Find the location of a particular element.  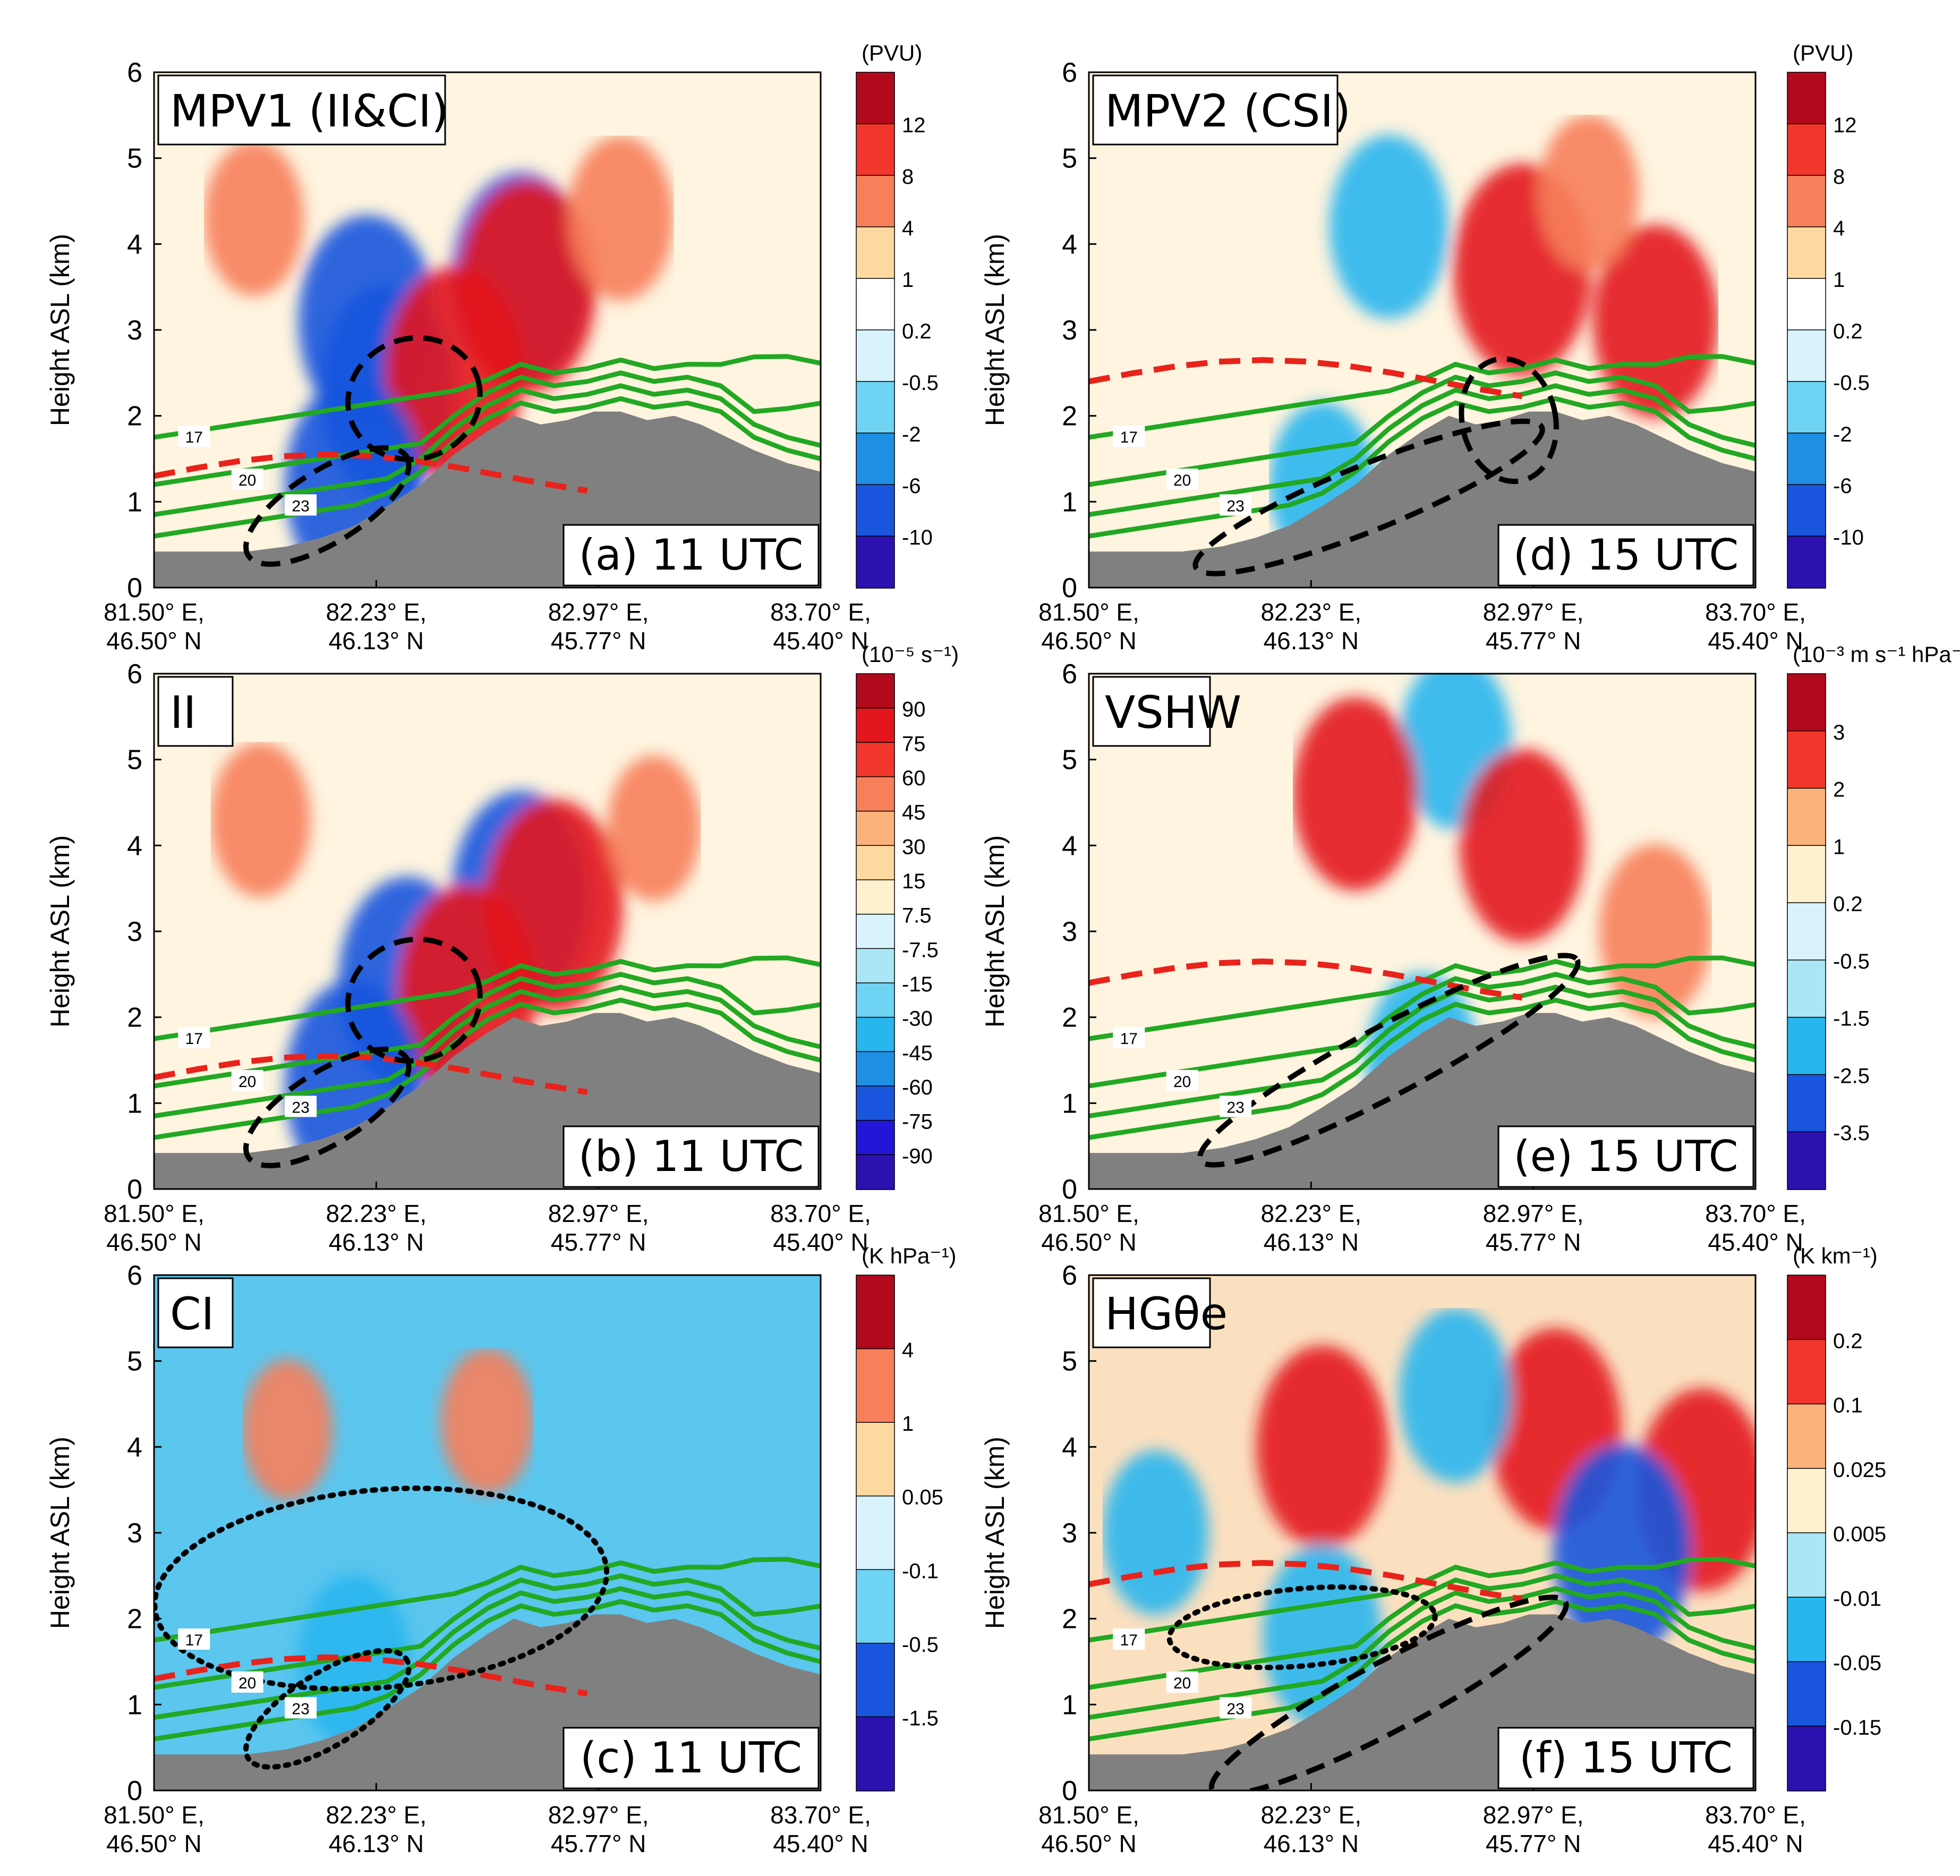

colorbar-label: -0.15 is located at coordinates (1857, 1727).